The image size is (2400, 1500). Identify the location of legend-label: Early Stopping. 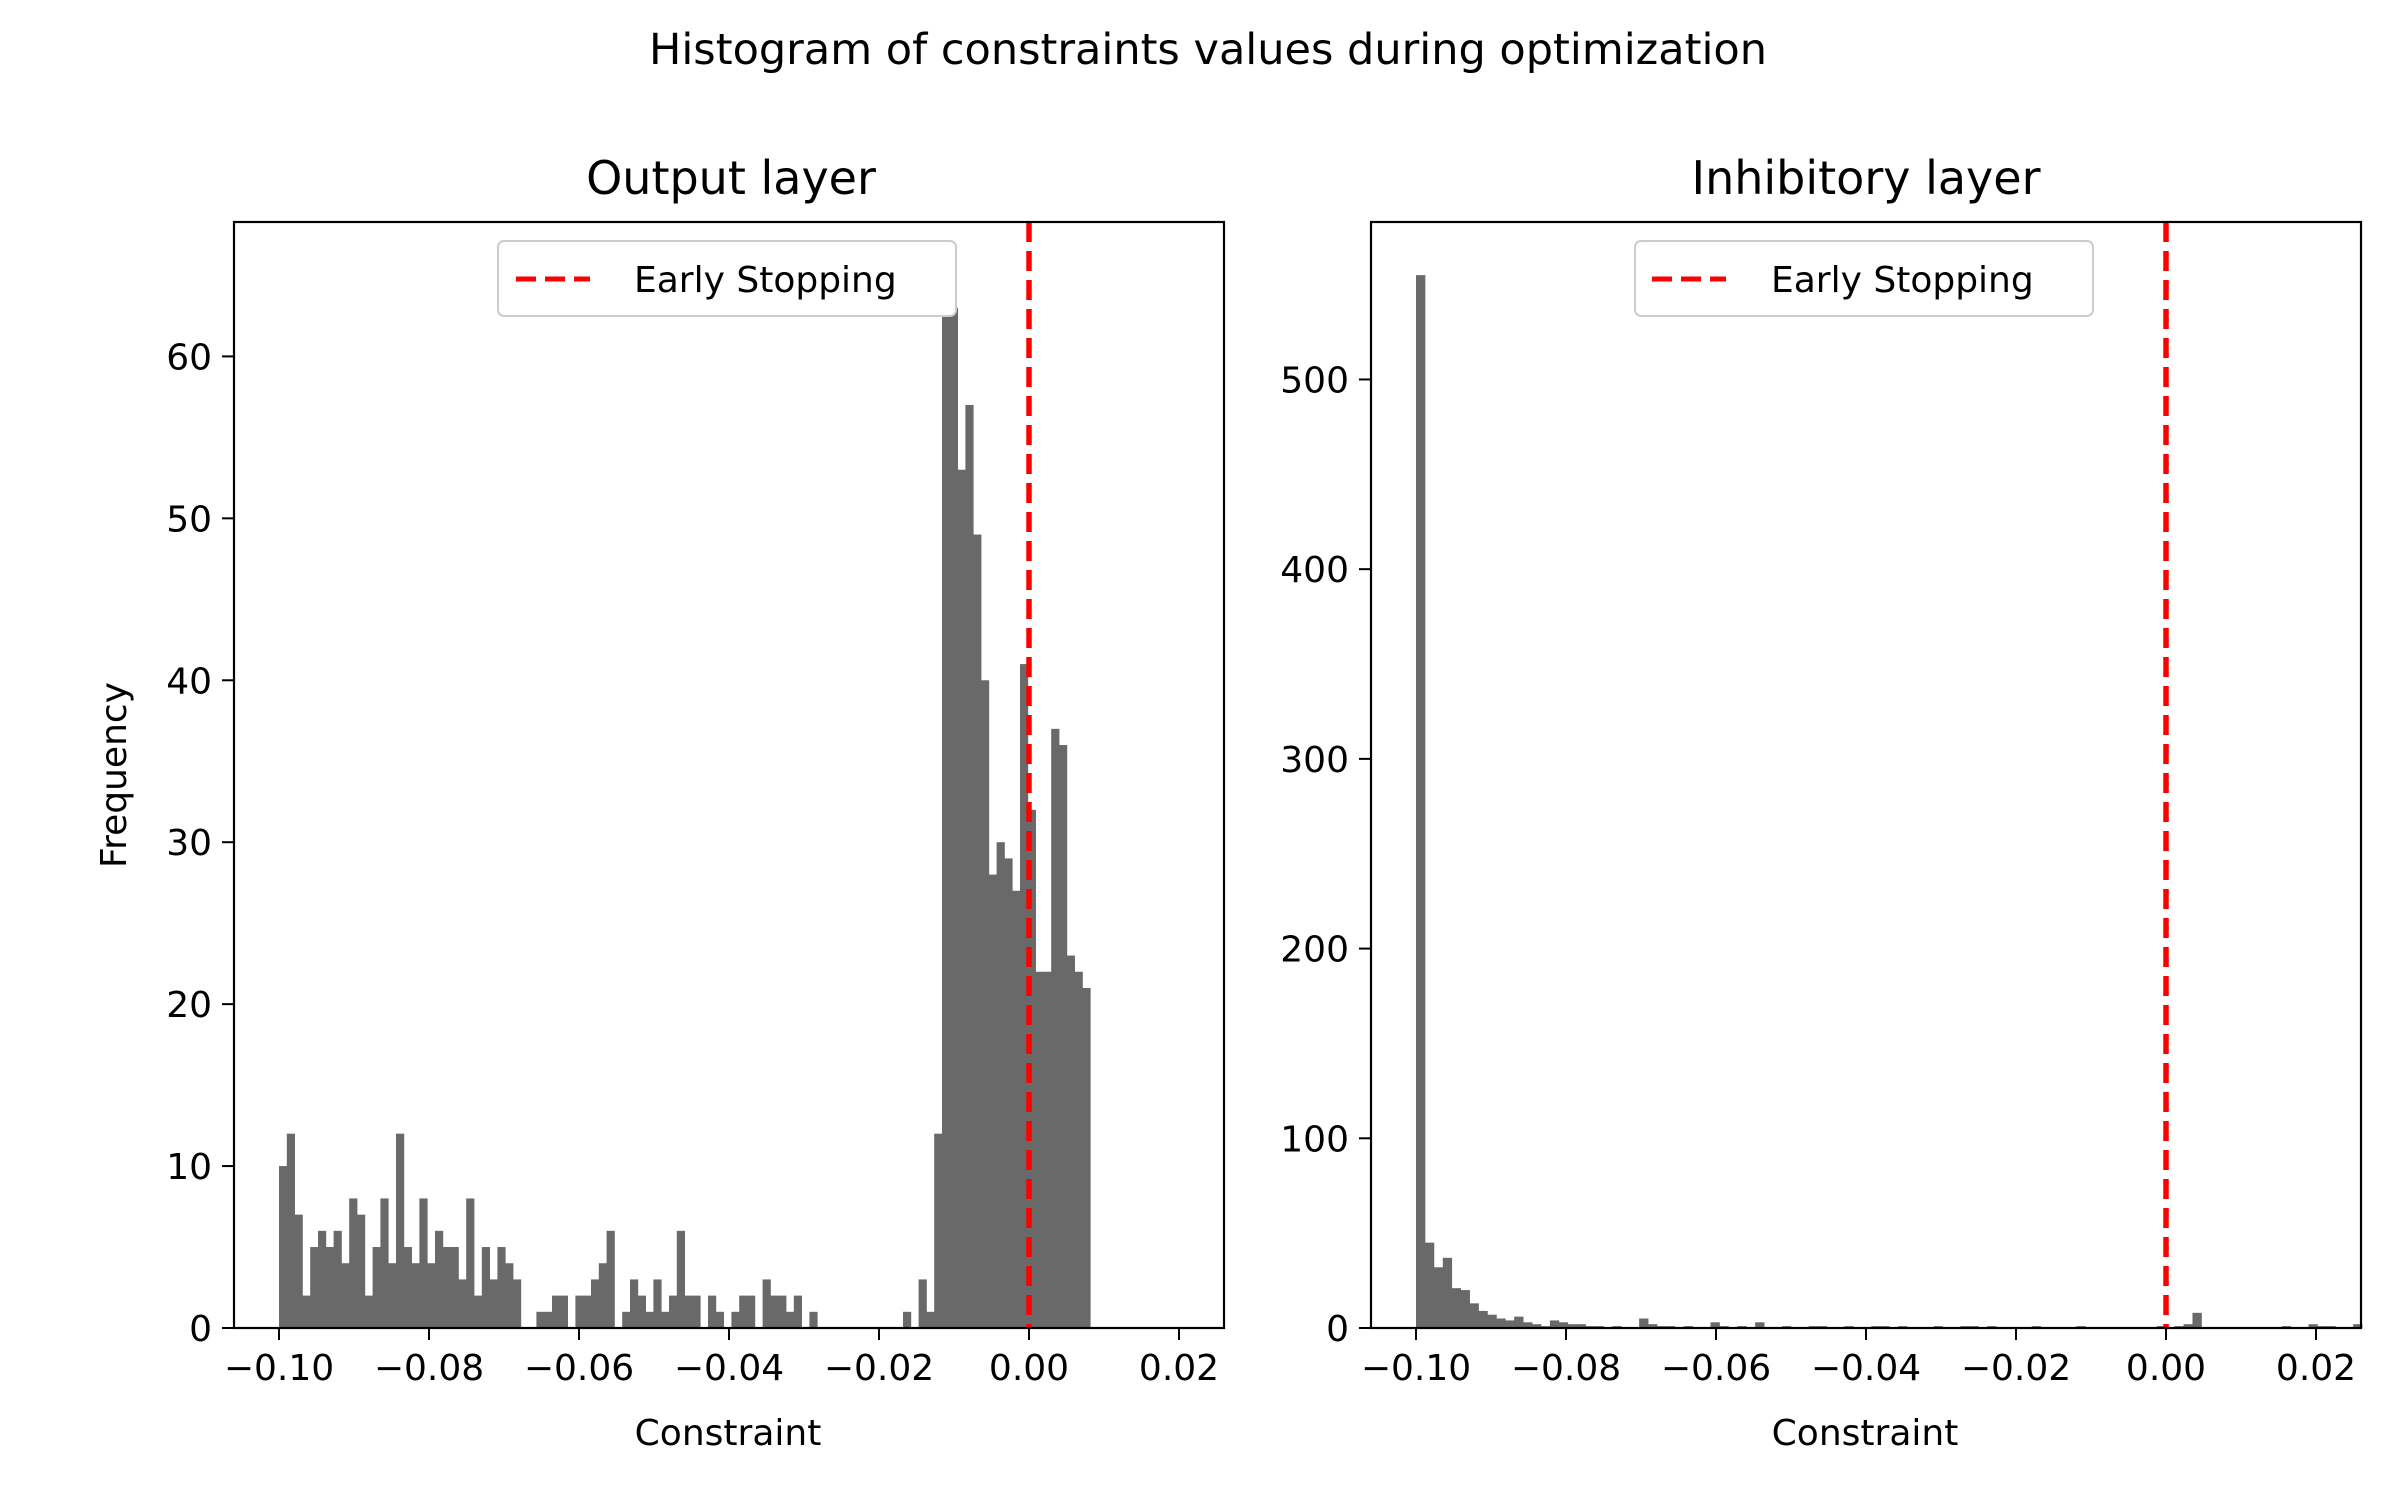
(765, 280).